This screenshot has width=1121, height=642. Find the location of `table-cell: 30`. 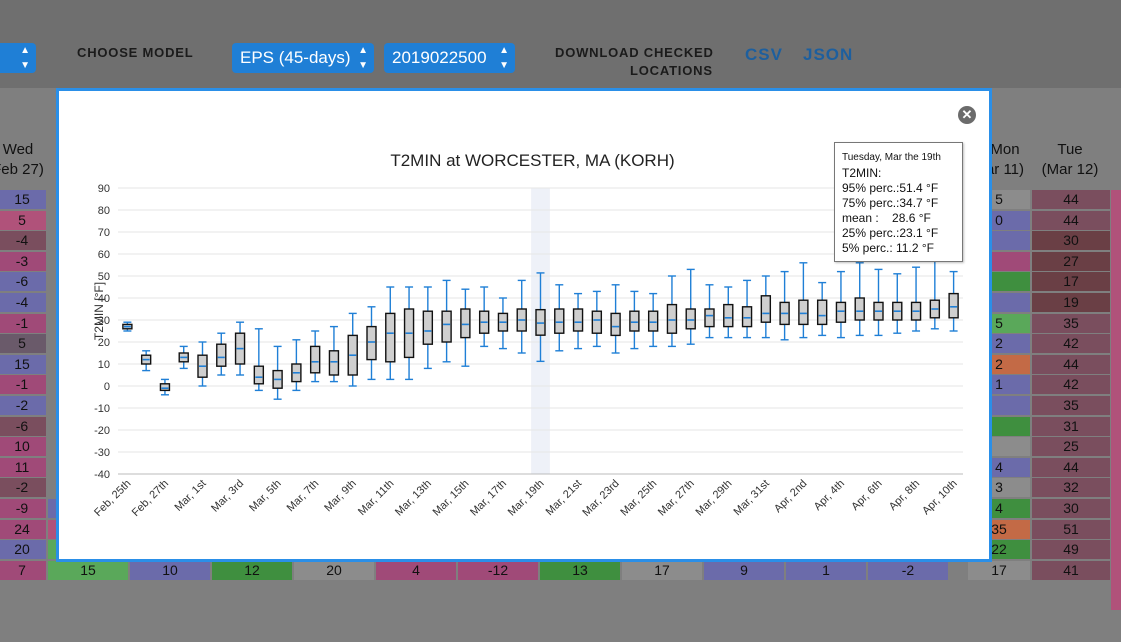

table-cell: 30 is located at coordinates (1071, 241).